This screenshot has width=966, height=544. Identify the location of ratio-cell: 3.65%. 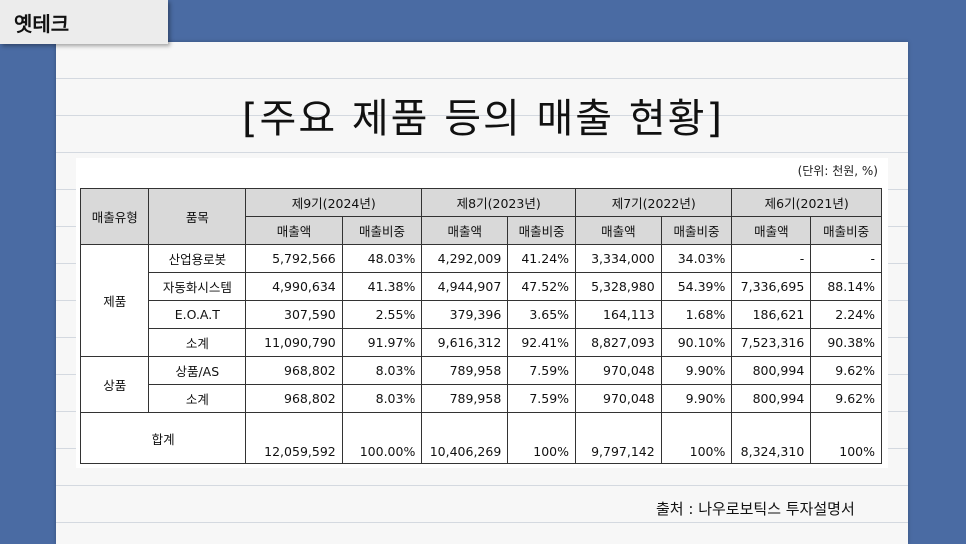
(542, 314).